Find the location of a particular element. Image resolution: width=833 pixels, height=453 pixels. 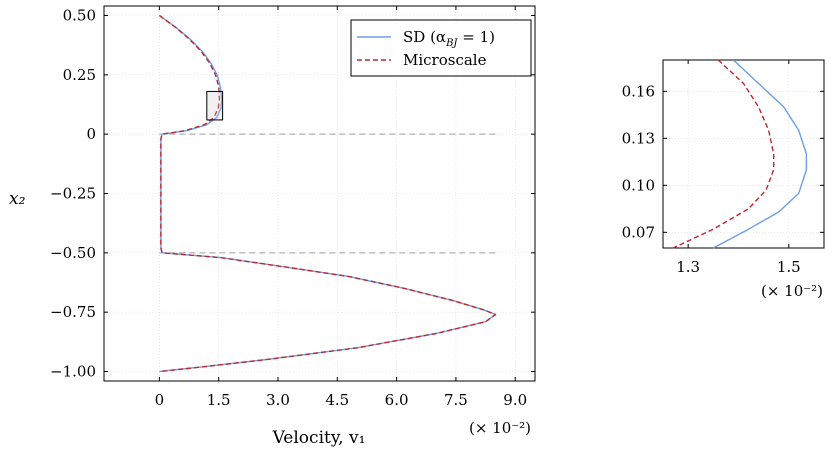

y-tick-label: 0.16 is located at coordinates (638, 91).